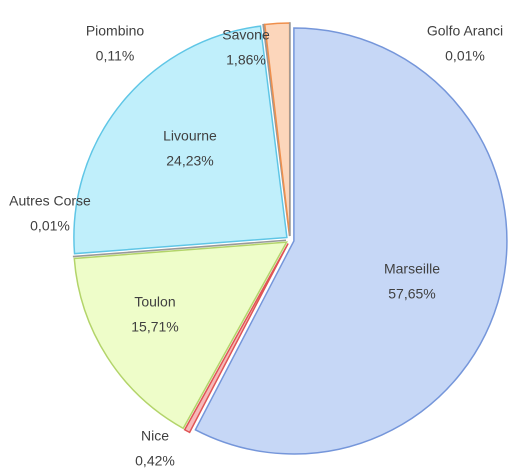  Describe the element at coordinates (246, 35) in the screenshot. I see `slice-label: Savone` at that location.